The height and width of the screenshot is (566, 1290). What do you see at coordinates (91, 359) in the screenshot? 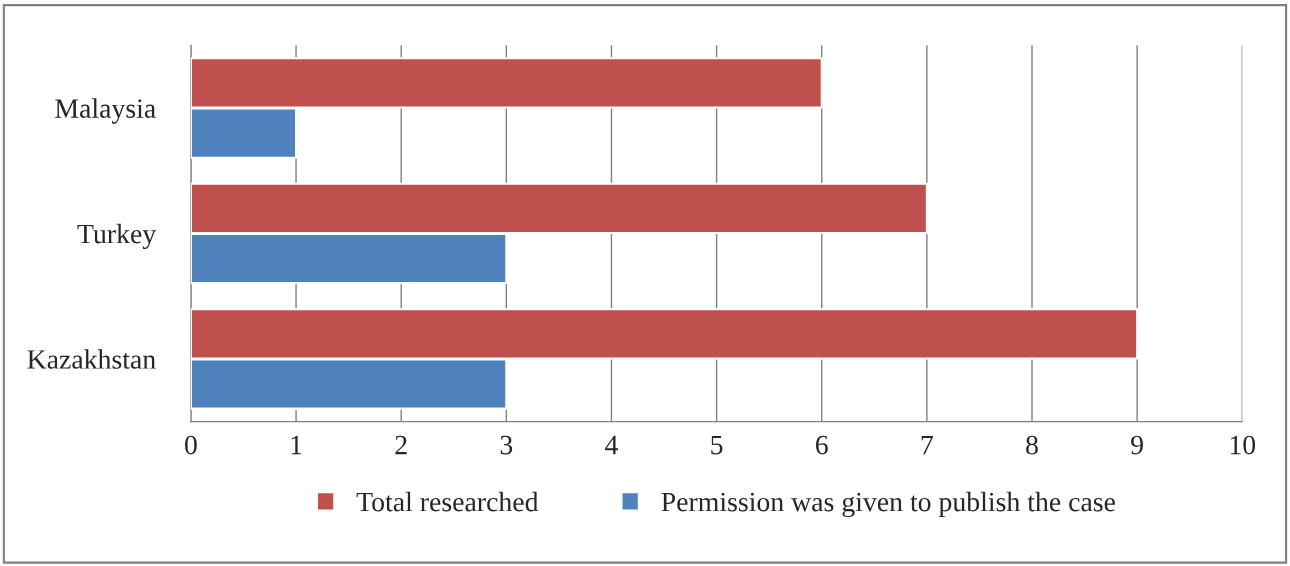
I see `y-tick-label: Kazakhstan` at bounding box center [91, 359].